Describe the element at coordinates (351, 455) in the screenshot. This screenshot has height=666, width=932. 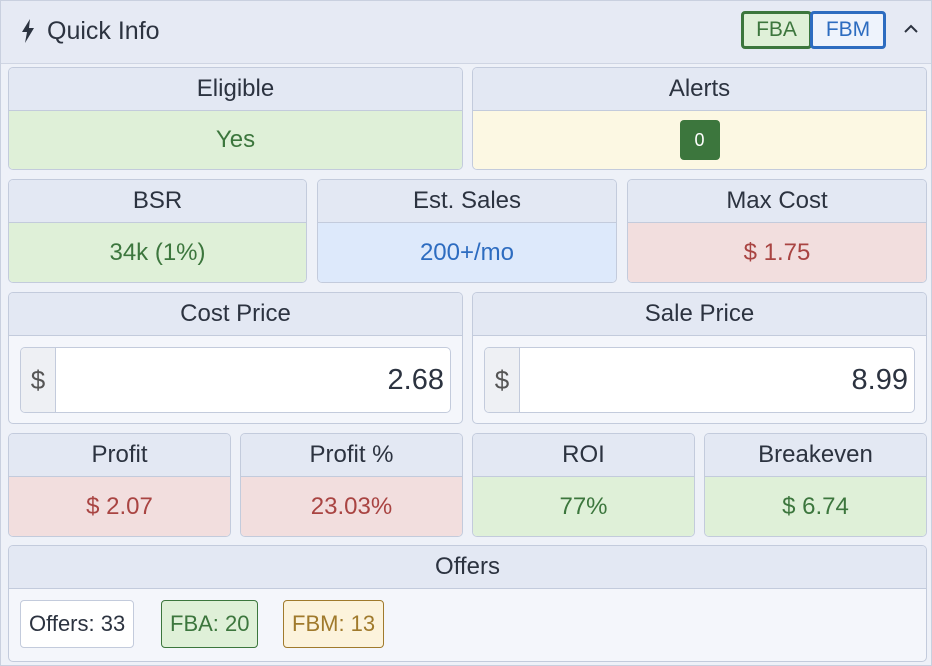
I see `card-label: Profit %` at that location.